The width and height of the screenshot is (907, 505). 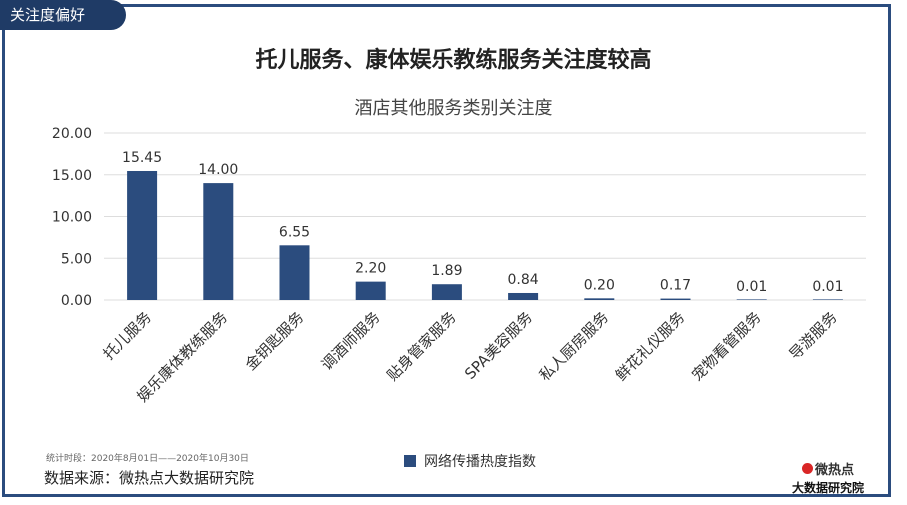 What do you see at coordinates (147, 459) in the screenshot?
I see `statistics-period: 统计时段：2020年8月01日——2020年10月30日` at bounding box center [147, 459].